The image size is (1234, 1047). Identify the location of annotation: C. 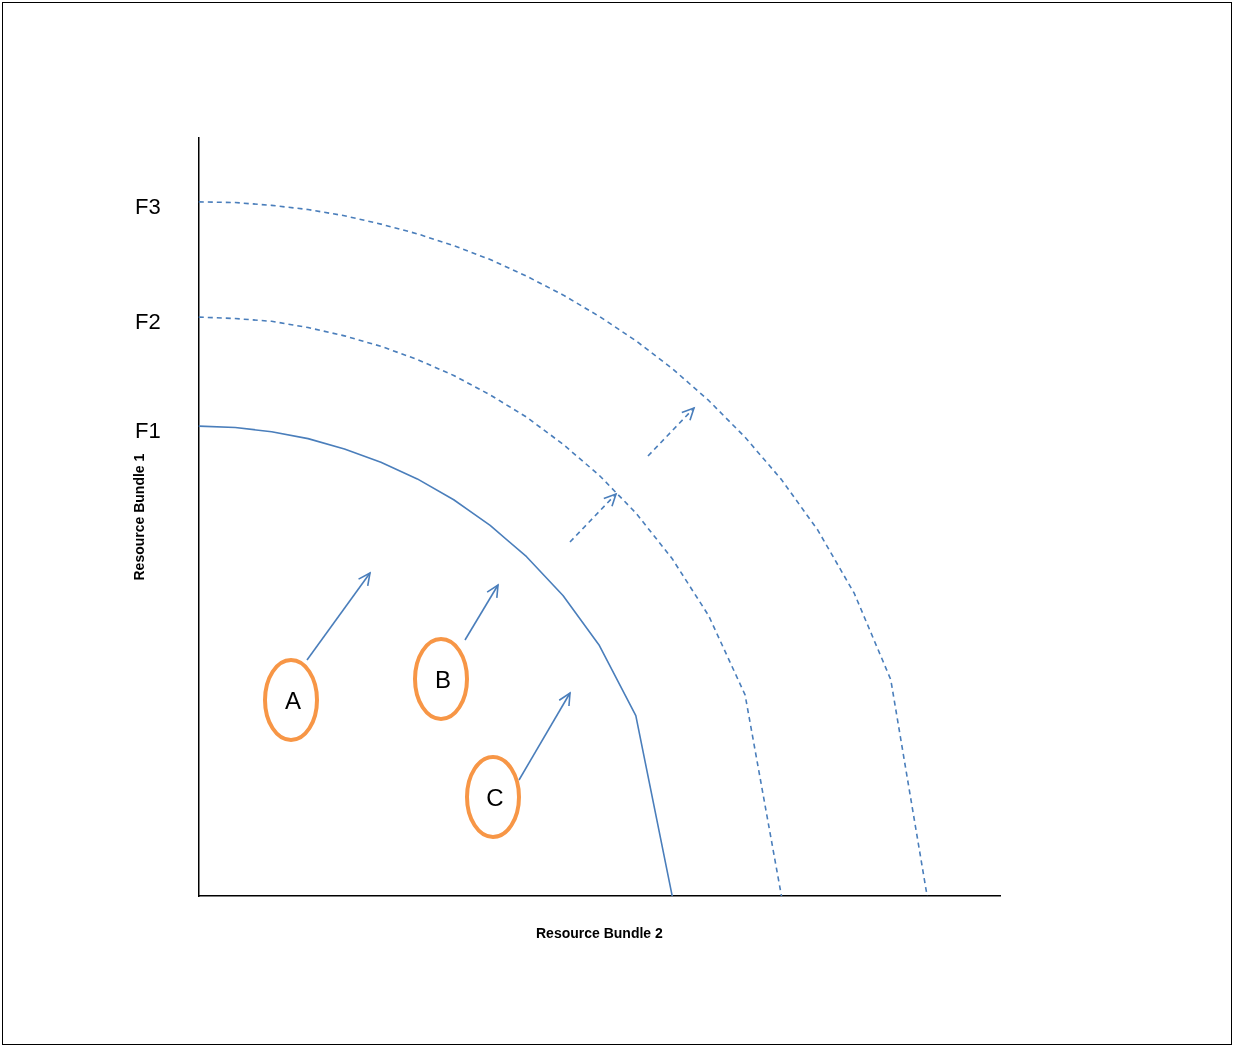
(495, 797).